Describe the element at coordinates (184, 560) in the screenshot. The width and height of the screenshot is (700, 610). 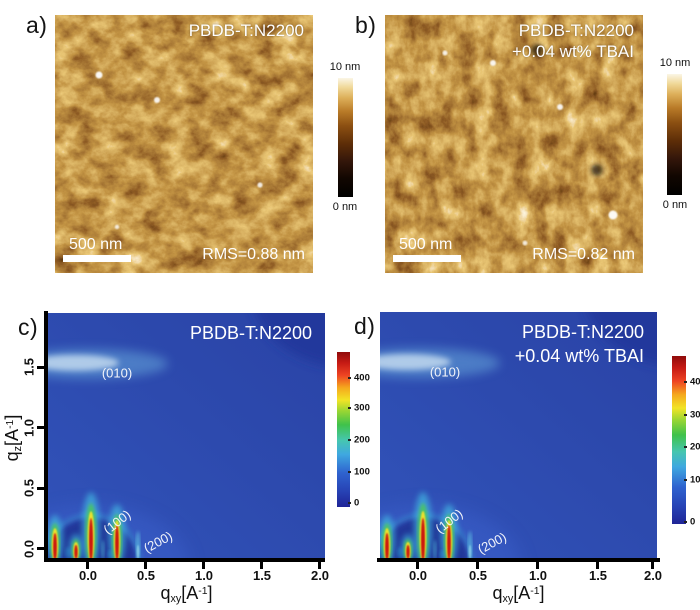
I see `x-axis-c` at that location.